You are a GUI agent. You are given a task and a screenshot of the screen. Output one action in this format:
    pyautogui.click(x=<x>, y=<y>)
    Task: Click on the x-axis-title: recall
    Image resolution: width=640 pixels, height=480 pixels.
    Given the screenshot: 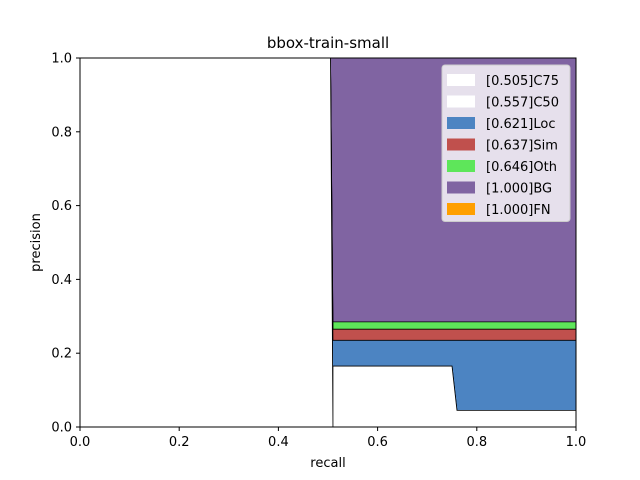 What is the action you would take?
    pyautogui.click(x=327, y=463)
    